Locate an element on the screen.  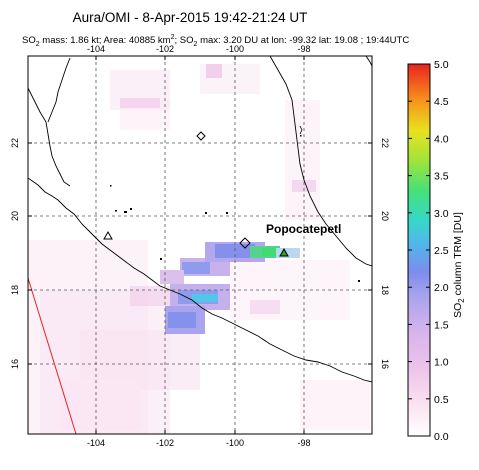
colorbar-title-suffix: column TRM [DU] is located at coordinates (458, 255).